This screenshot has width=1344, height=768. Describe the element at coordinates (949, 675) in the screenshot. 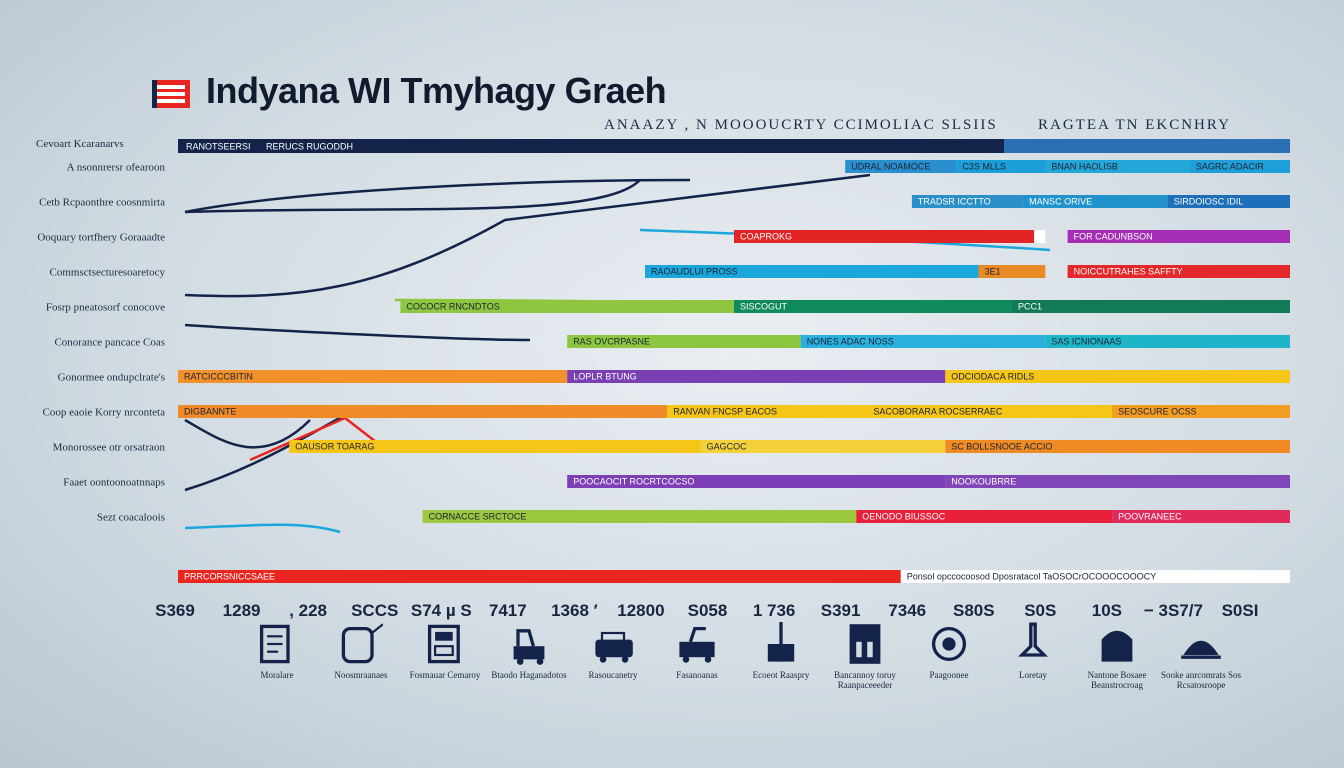

I see `legend-label: Paagoonee` at that location.